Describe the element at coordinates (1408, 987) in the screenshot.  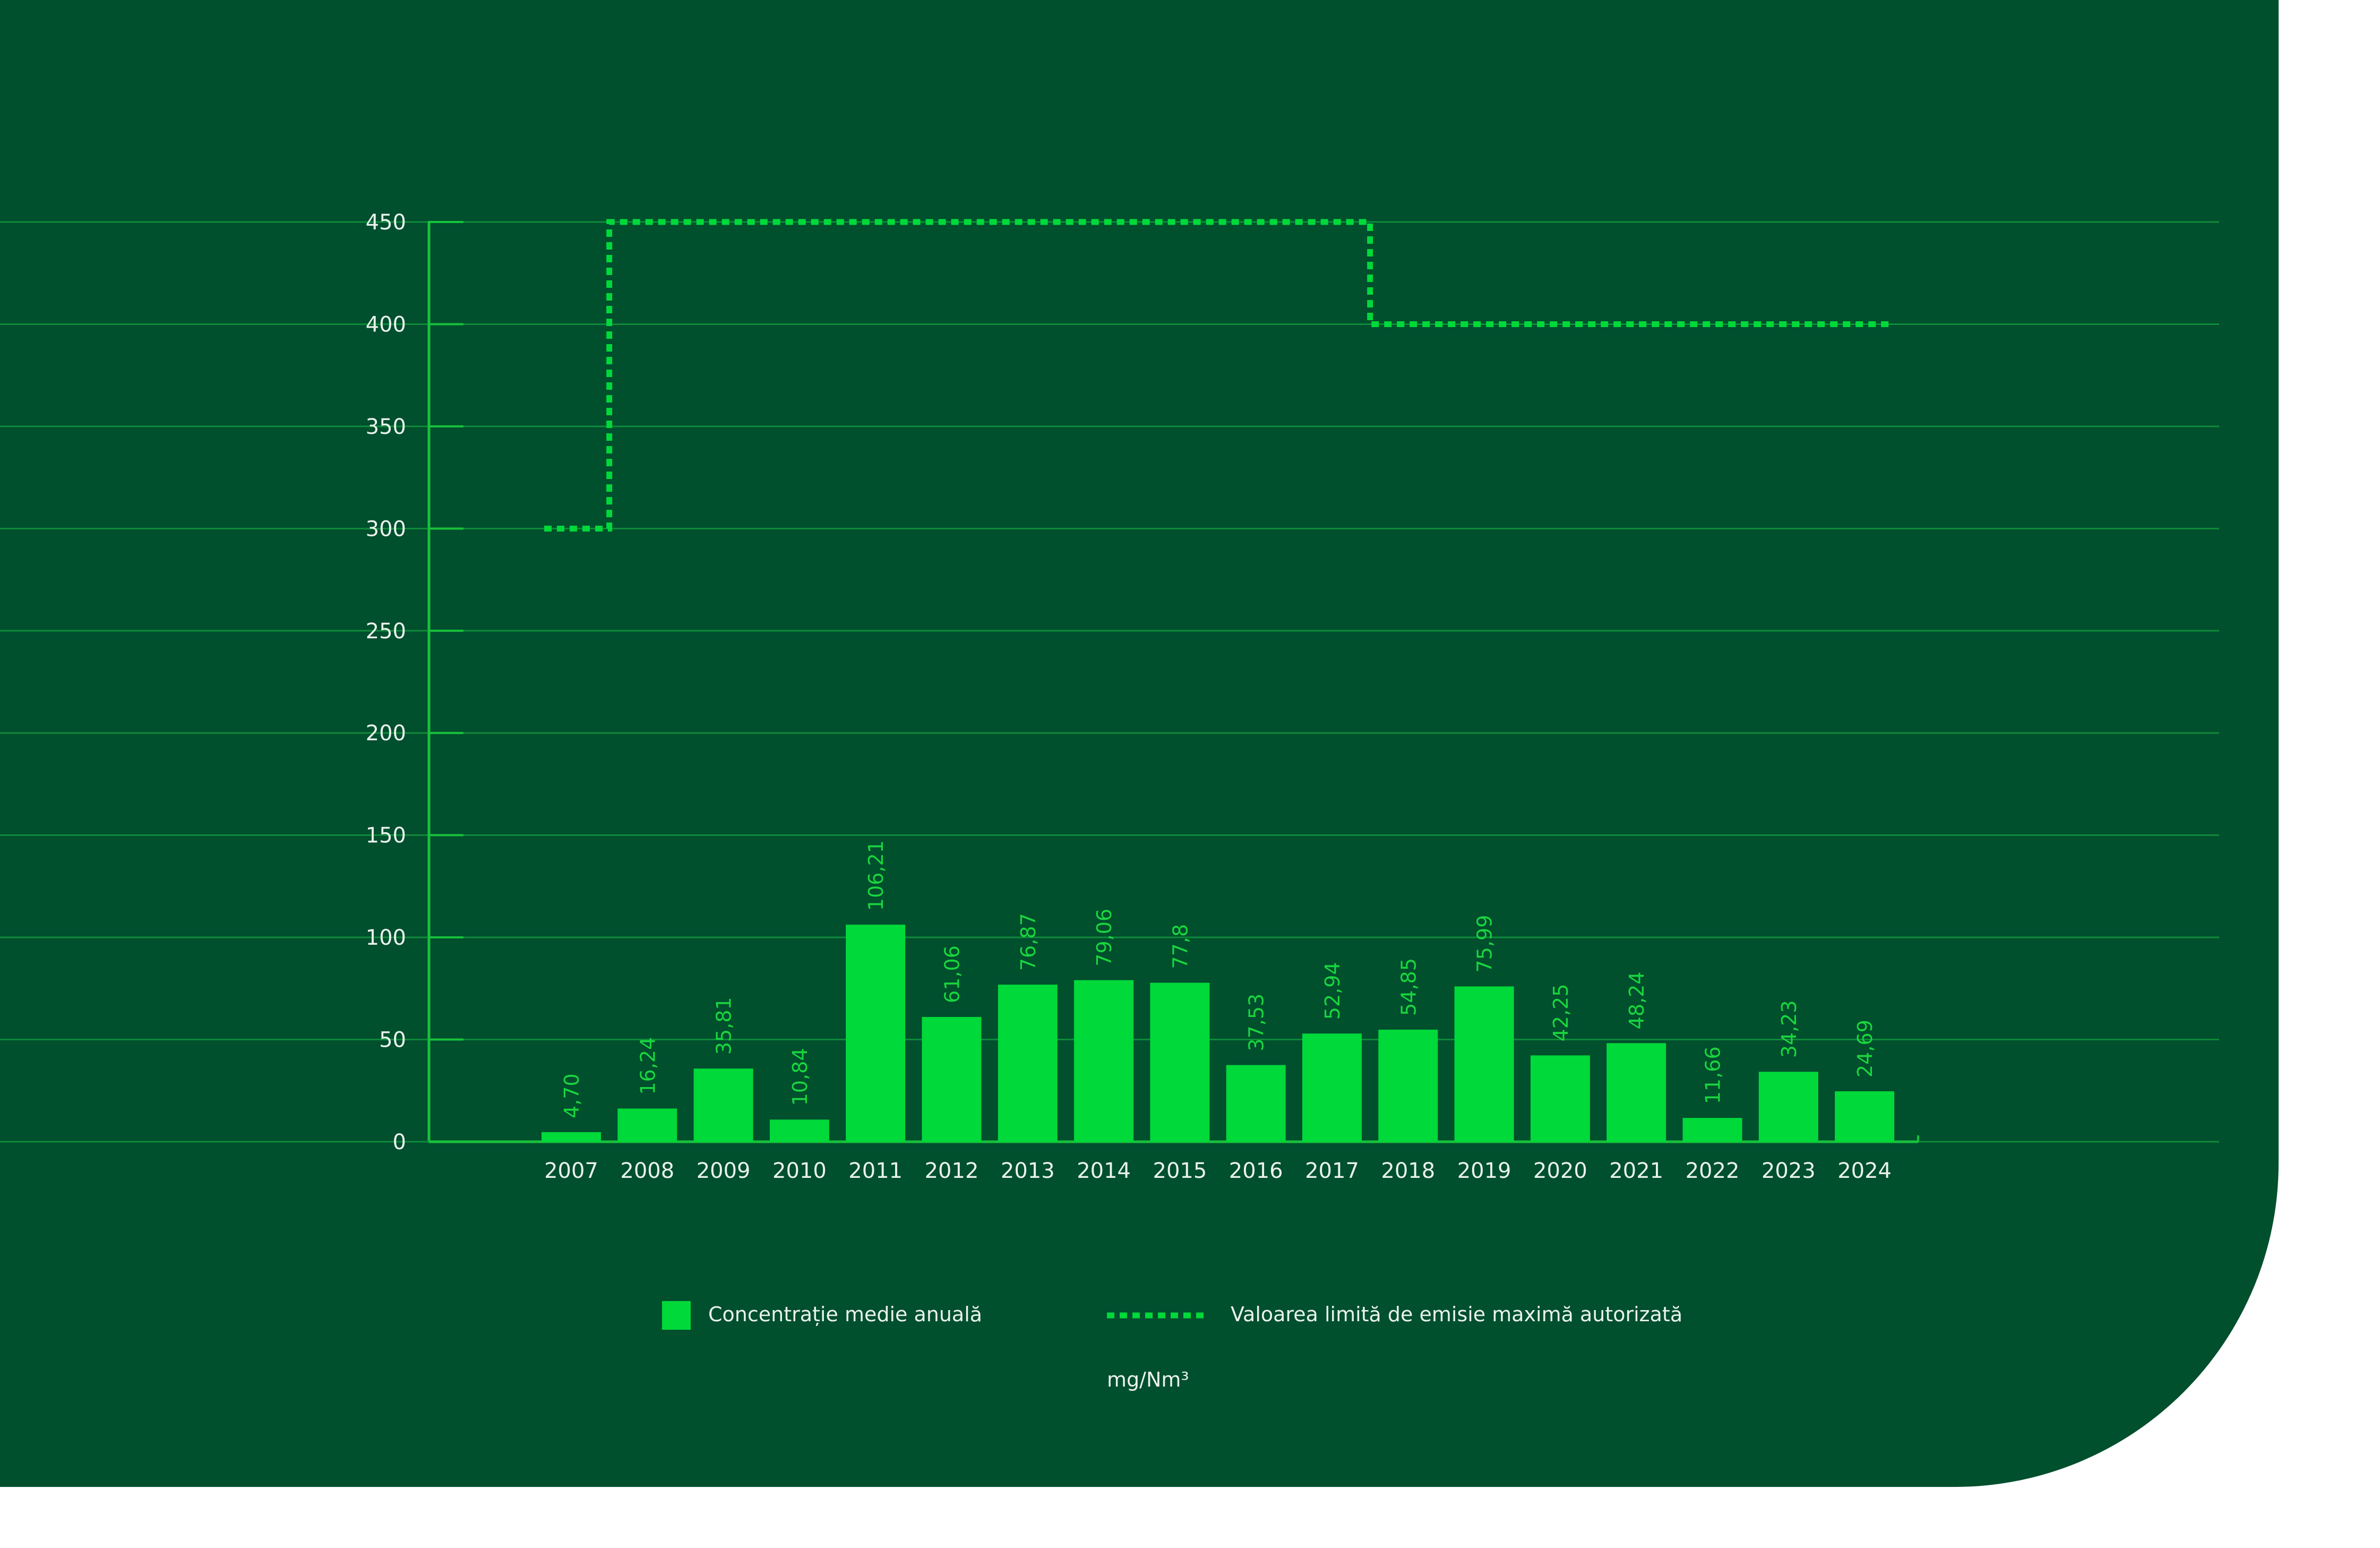
I see `value-label-2018: 54,85` at that location.